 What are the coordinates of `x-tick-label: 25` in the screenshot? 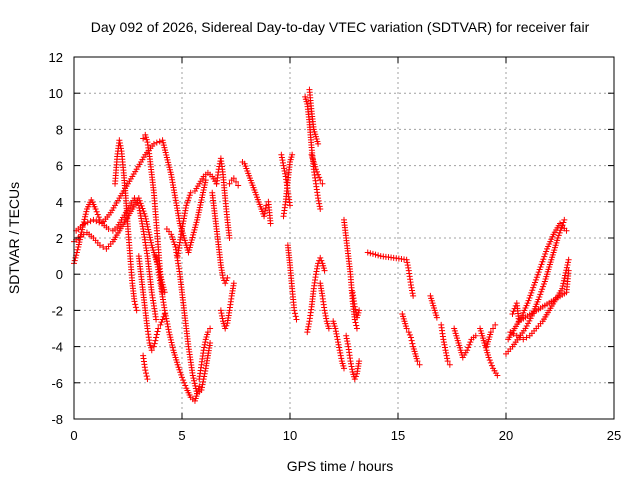 It's located at (614, 435).